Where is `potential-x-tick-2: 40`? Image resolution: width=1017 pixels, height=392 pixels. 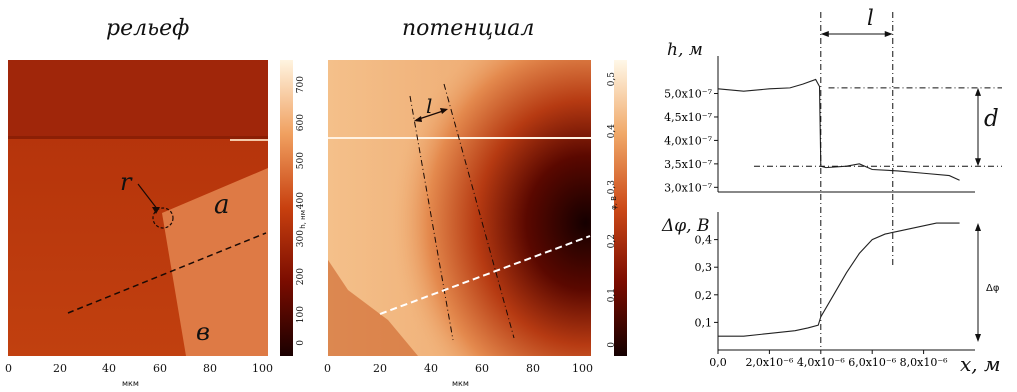
potential-x-tick-2: 40 is located at coordinates (431, 368).